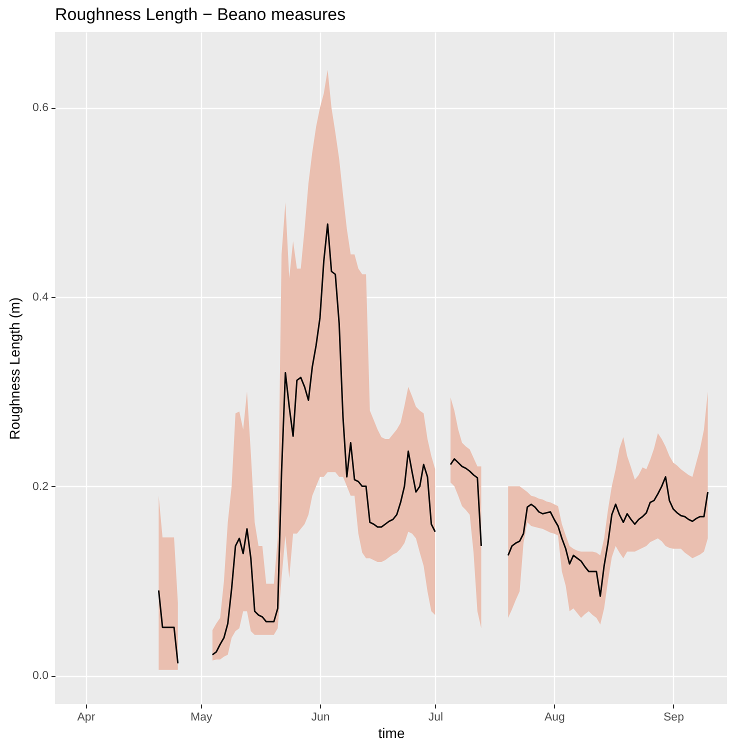  I want to click on chart-title: Roughness Length − Beano measures, so click(200, 14).